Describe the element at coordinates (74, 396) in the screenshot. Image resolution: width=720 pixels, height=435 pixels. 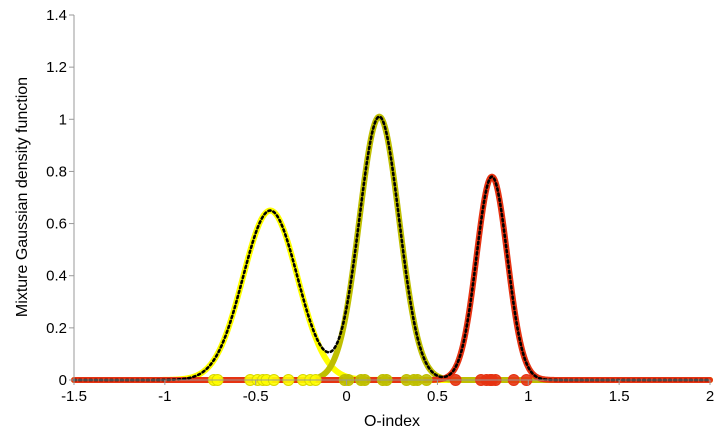
I see `x-tick-label: -1.5` at that location.